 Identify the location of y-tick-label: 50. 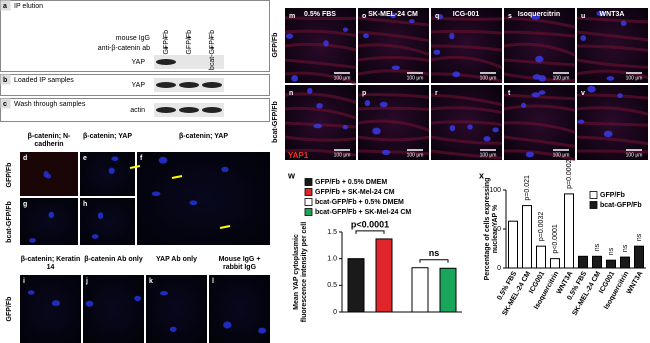
(497, 229).